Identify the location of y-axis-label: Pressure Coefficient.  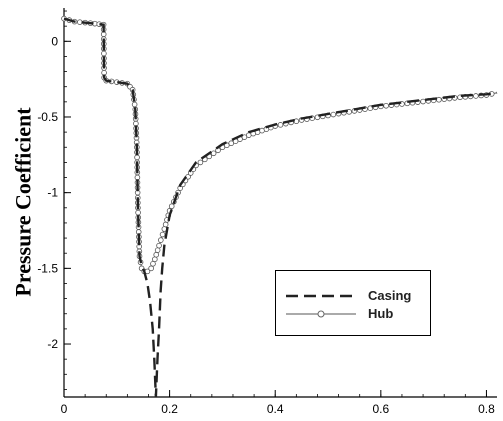
(23, 202).